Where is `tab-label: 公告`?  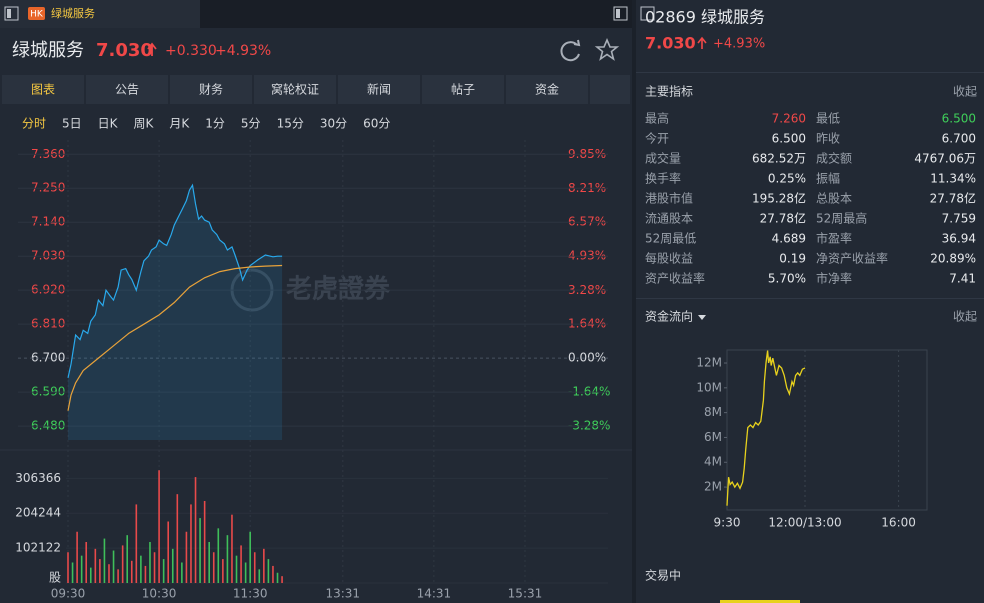
tab-label: 公告 is located at coordinates (127, 90).